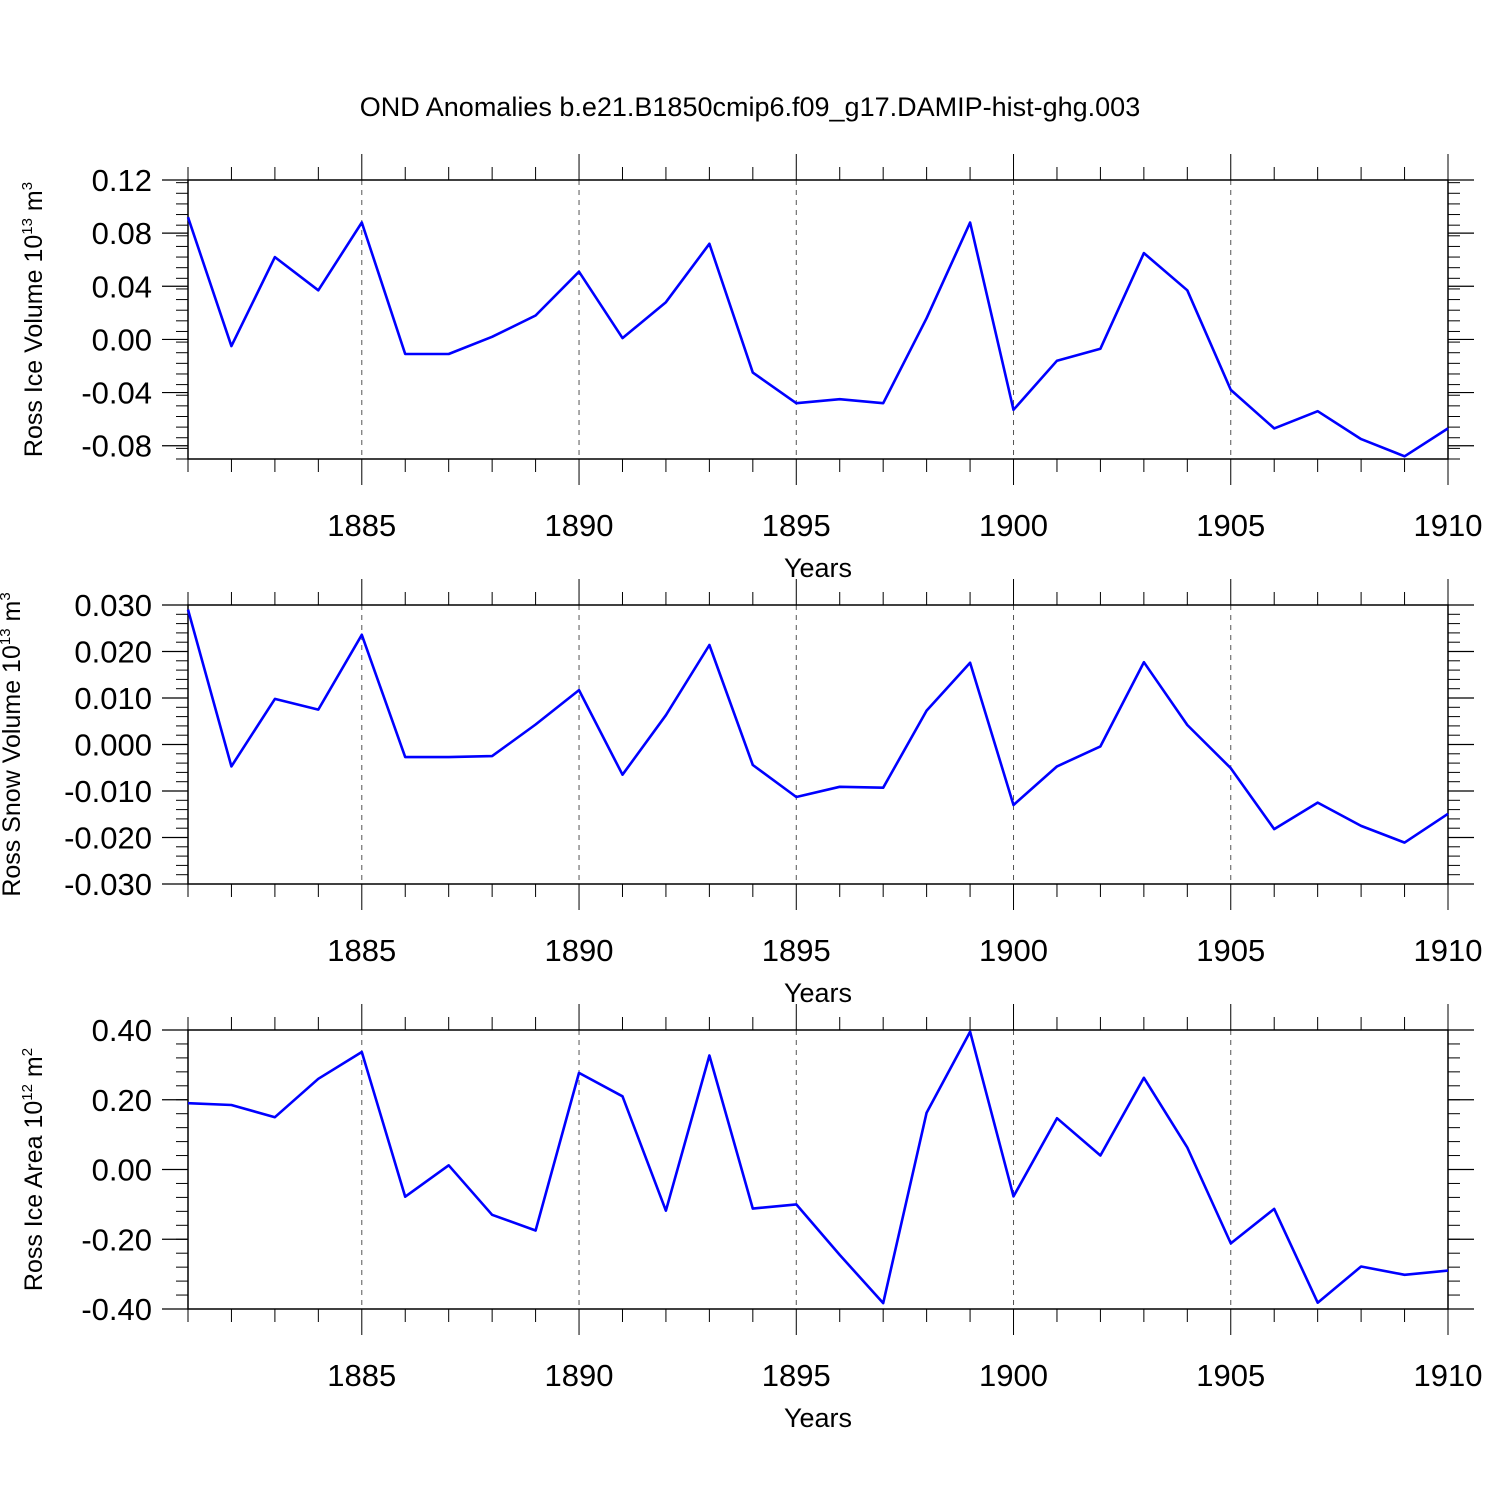 Image resolution: width=1500 pixels, height=1500 pixels. What do you see at coordinates (122, 1100) in the screenshot?
I see `y-tick-label: 0.20` at bounding box center [122, 1100].